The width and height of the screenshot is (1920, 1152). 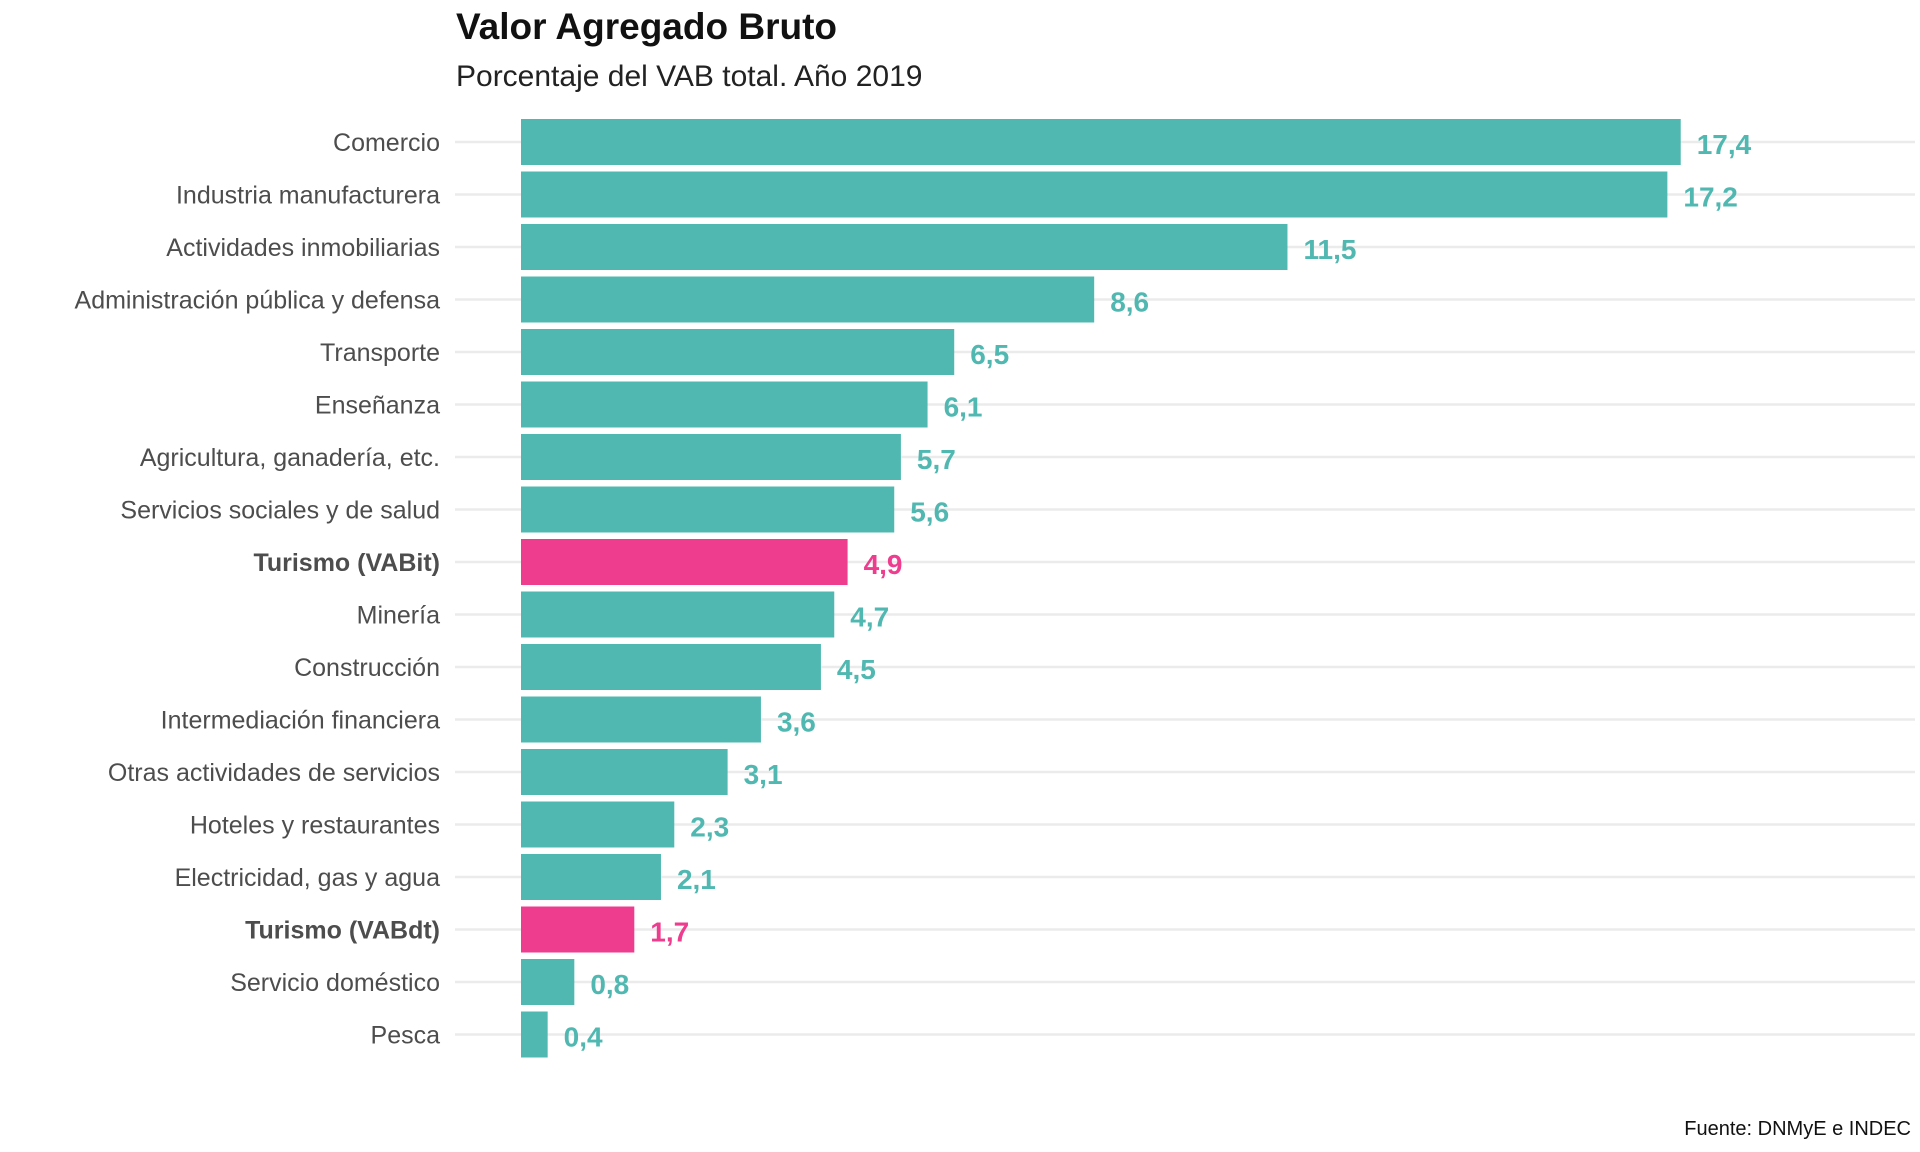 I want to click on value-label-row-8: 5,6, so click(x=929, y=512).